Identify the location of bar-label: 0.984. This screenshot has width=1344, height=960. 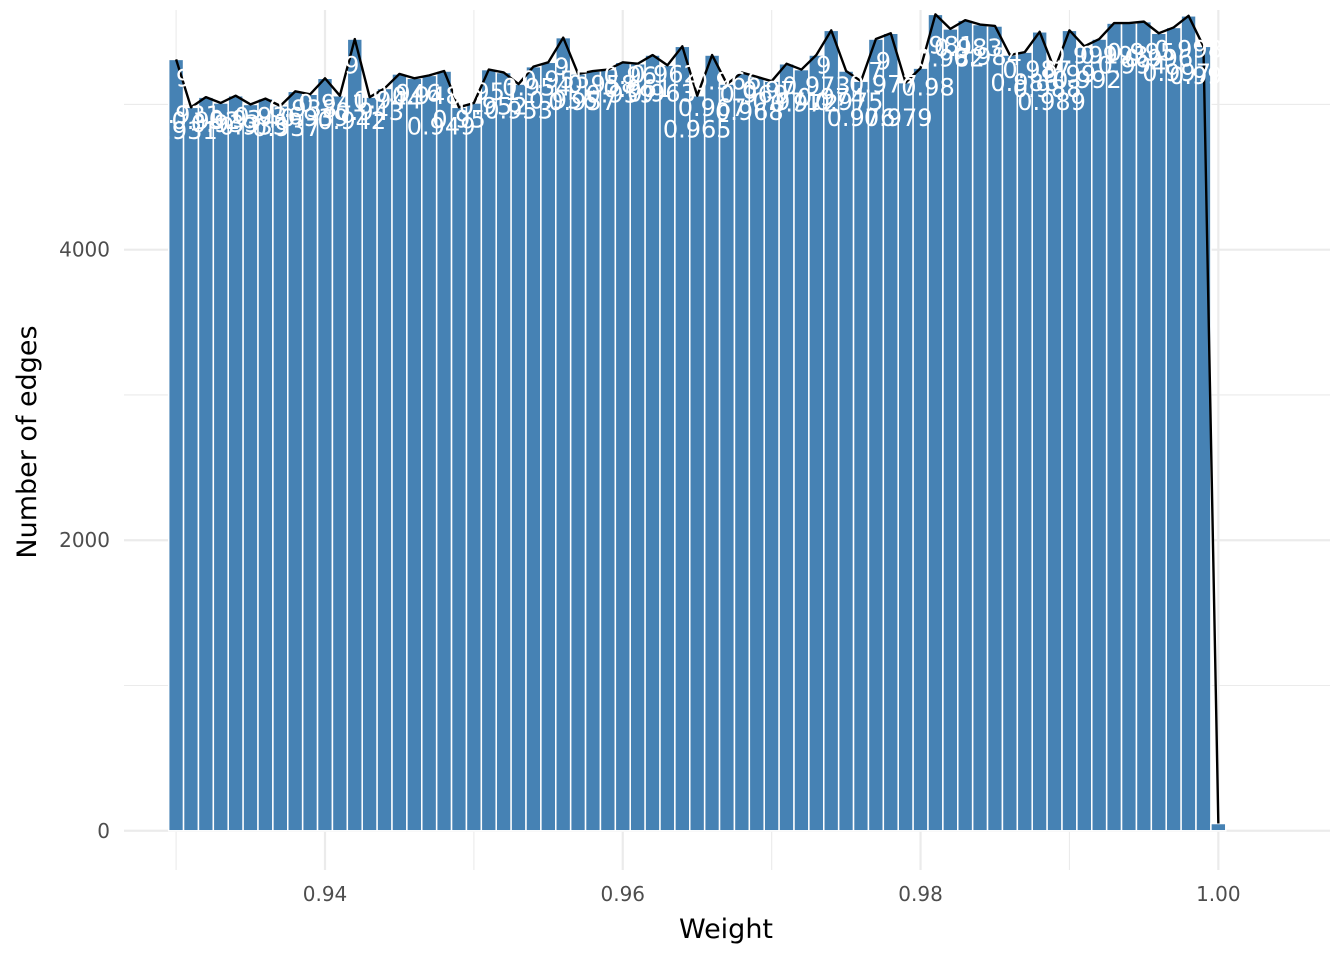
(987, 57).